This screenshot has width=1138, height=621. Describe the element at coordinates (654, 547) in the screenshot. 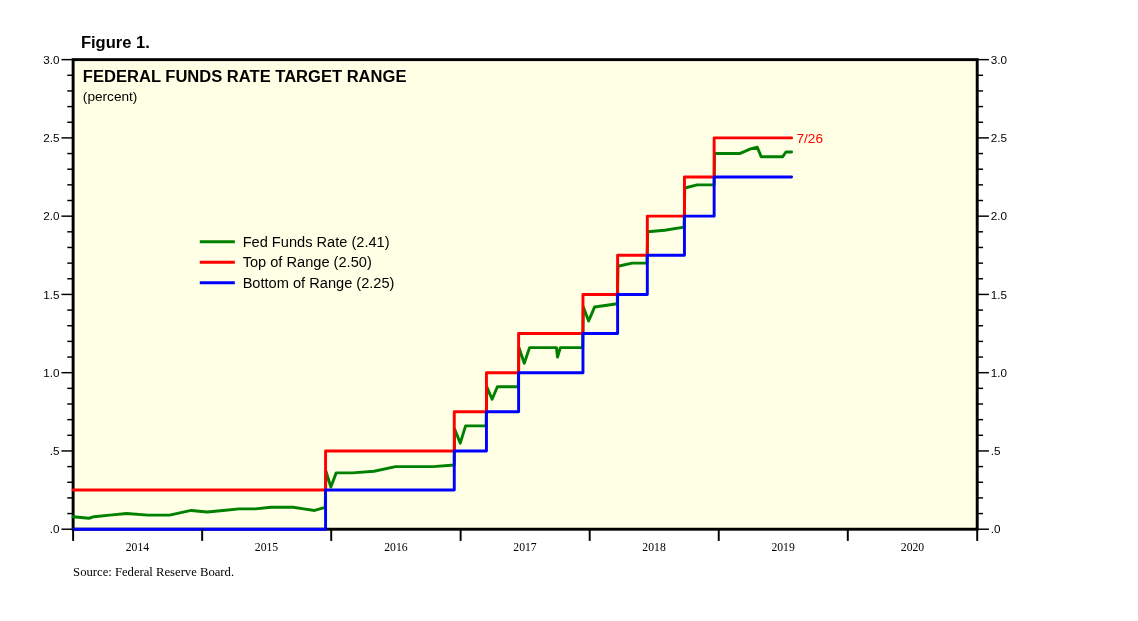

I see `x-tick-label: 2018` at that location.